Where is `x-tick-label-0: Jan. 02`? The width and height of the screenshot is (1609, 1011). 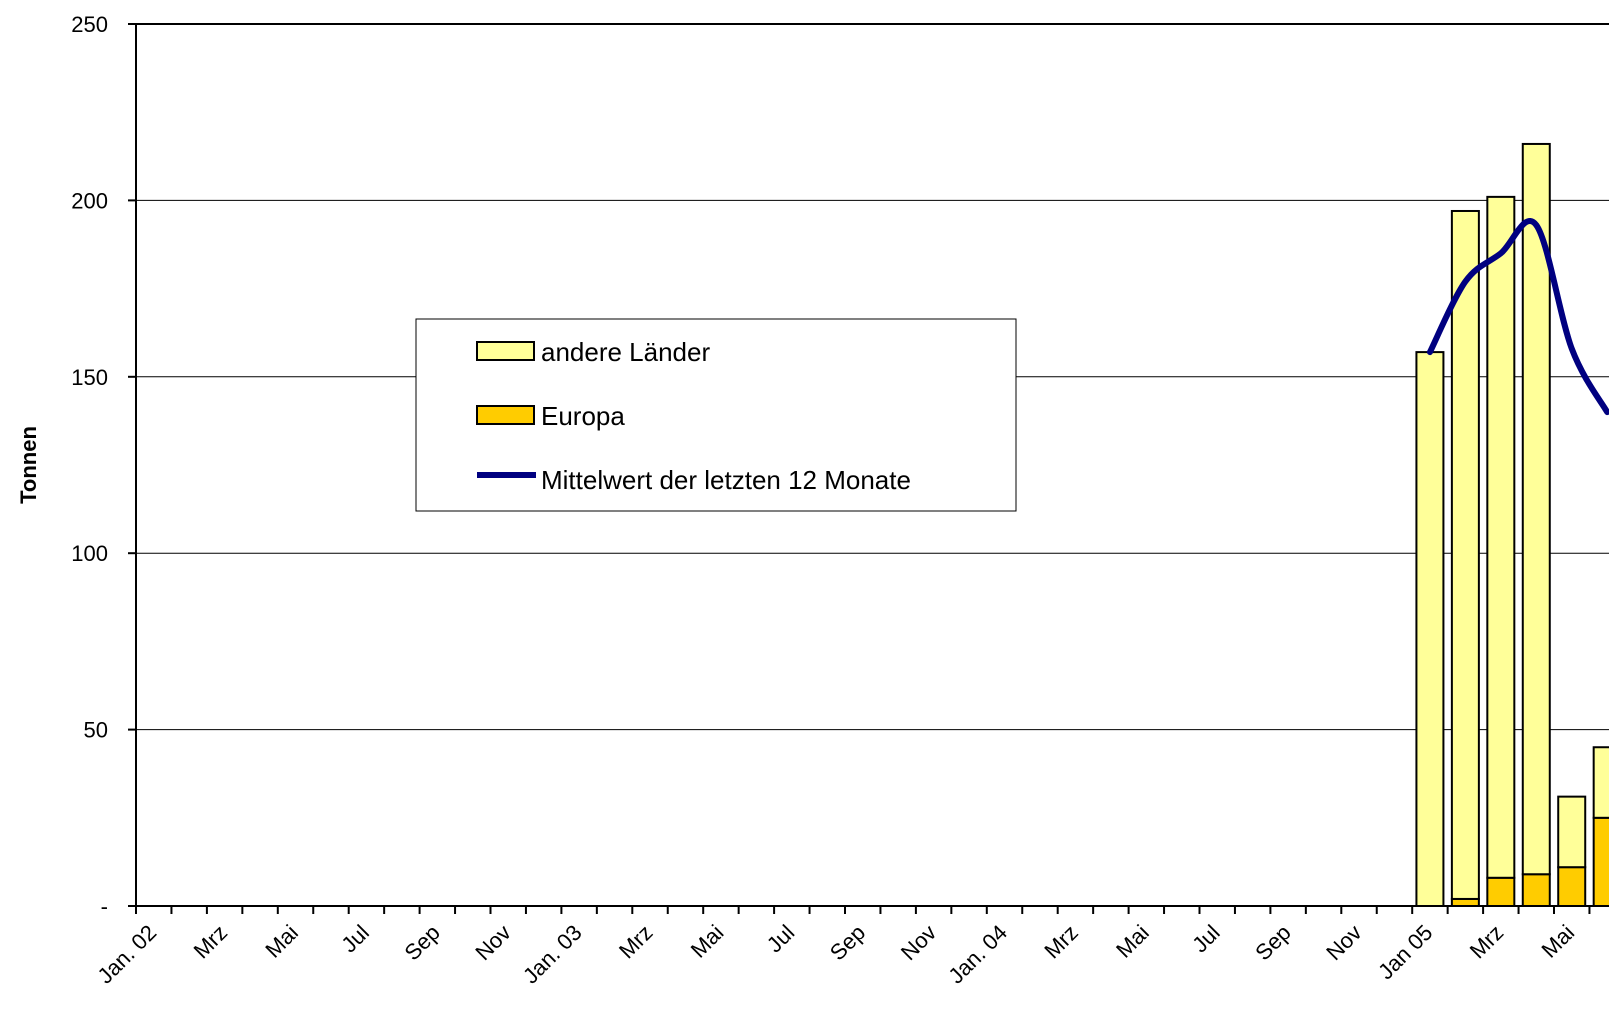 x-tick-label-0: Jan. 02 is located at coordinates (127, 954).